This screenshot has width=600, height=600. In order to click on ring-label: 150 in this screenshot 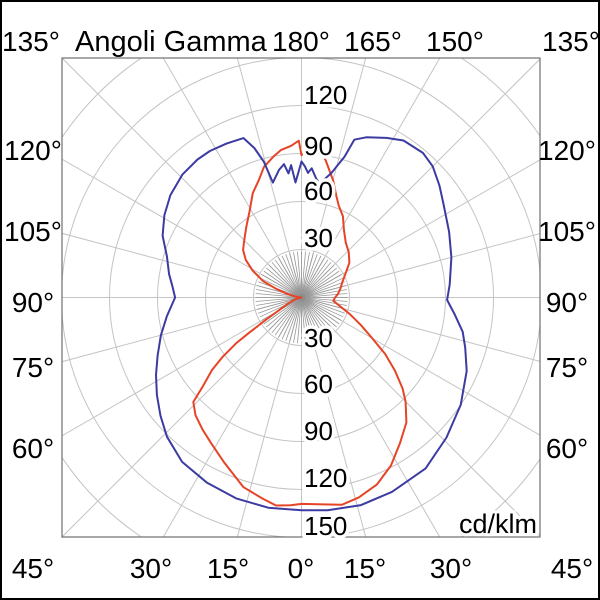, I will do `click(325, 526)`.